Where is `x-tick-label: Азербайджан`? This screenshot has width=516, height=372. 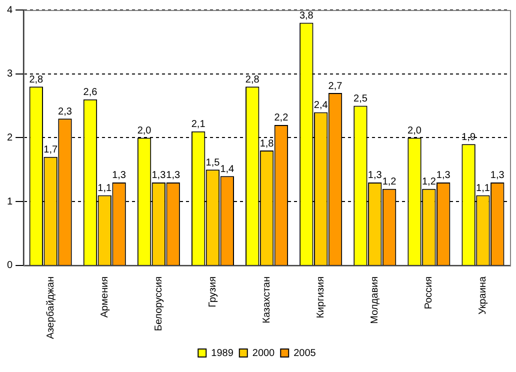
x-tick-label: Азербайджан is located at coordinates (50, 308).